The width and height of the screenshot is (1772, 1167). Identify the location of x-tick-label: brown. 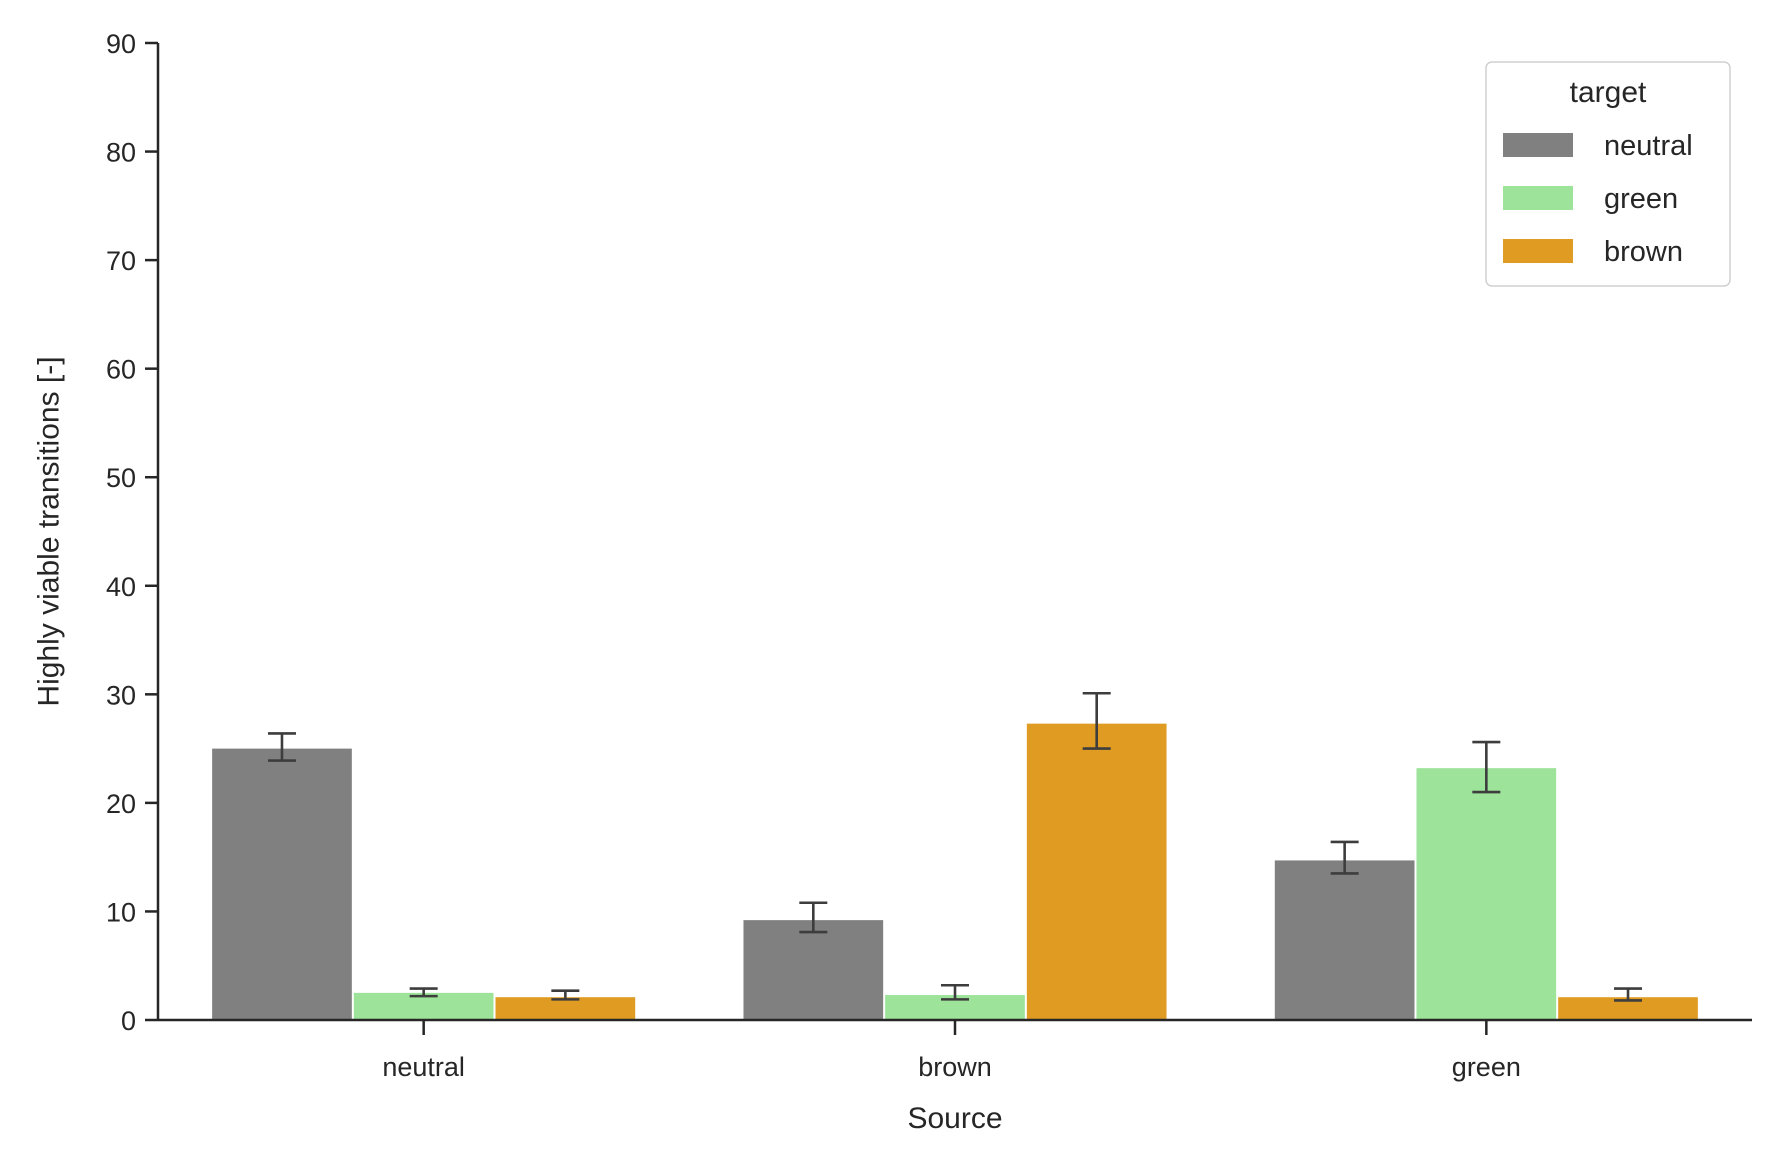
(955, 1067).